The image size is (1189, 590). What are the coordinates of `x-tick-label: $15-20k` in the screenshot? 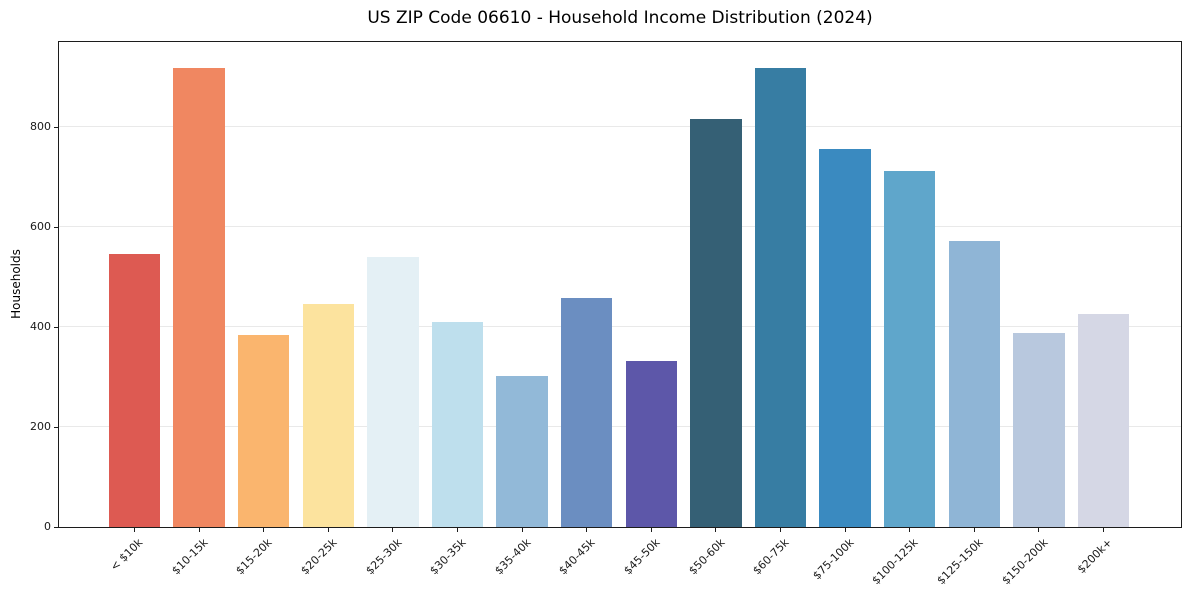 It's located at (254, 557).